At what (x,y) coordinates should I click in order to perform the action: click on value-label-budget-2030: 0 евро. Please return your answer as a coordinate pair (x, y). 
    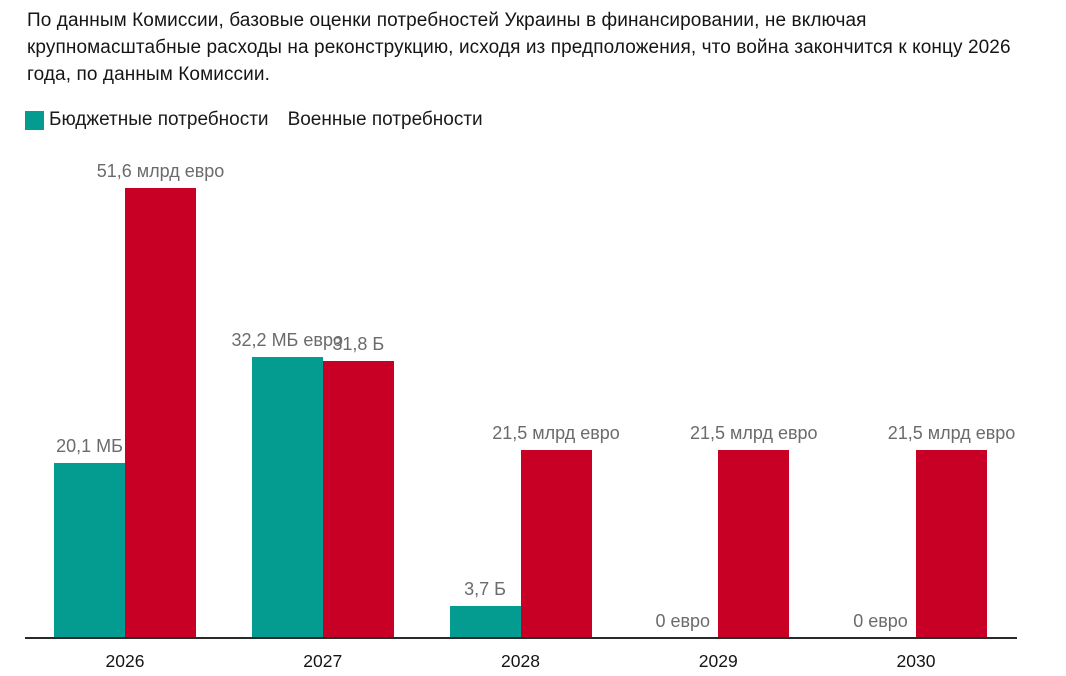
    Looking at the image, I should click on (880, 621).